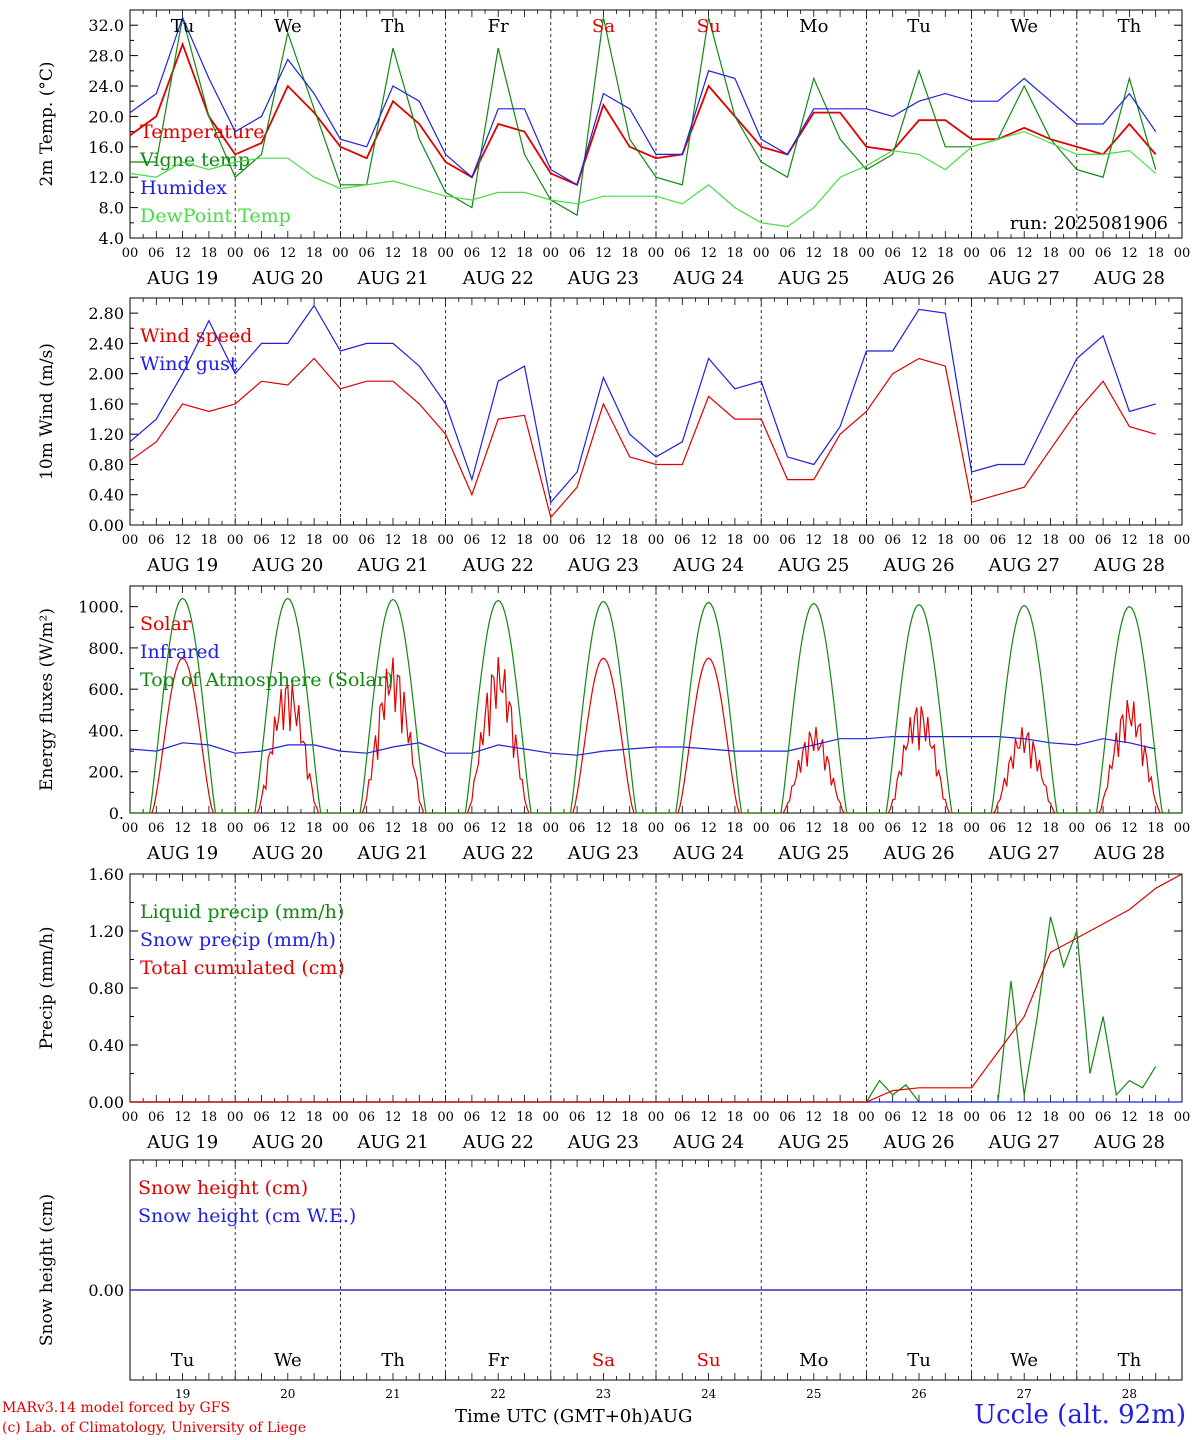 This screenshot has width=1194, height=1440. I want to click on series-line-wind-speed, so click(642, 438).